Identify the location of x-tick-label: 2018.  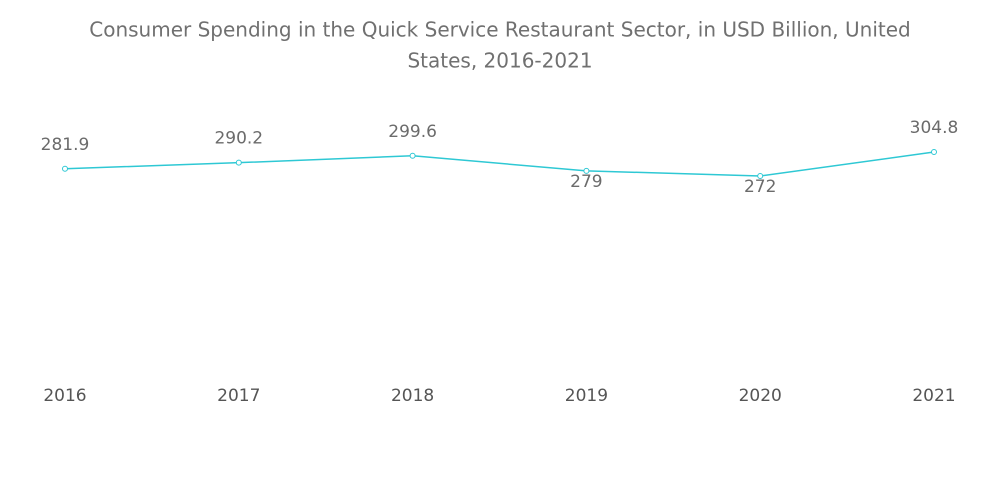
(412, 396).